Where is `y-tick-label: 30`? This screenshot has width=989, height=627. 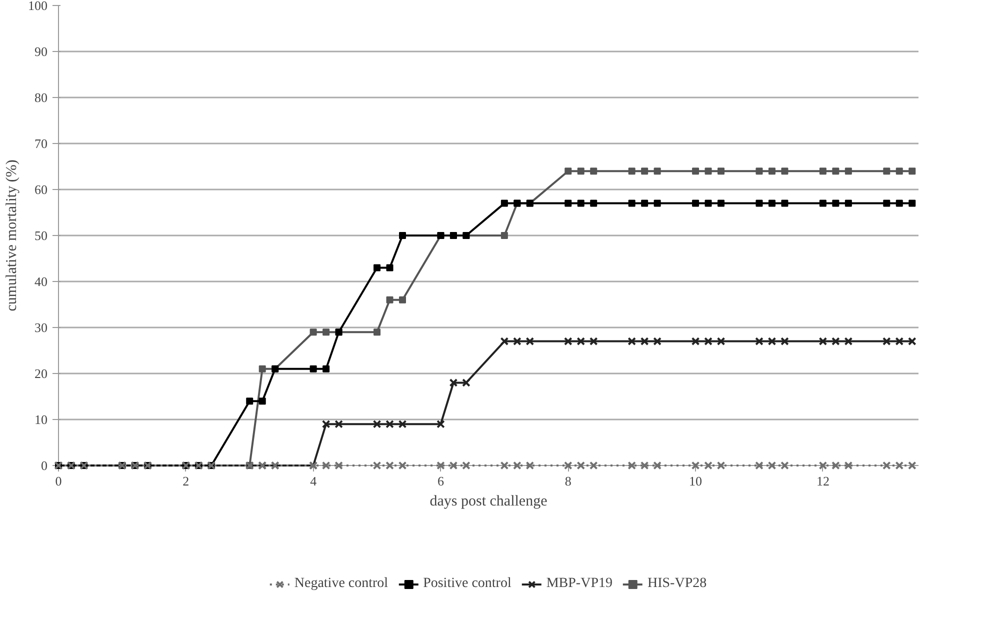 y-tick-label: 30 is located at coordinates (41, 327).